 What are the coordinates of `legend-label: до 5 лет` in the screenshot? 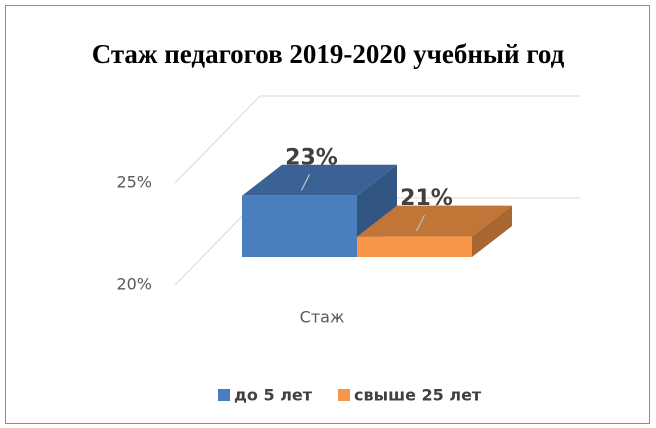 It's located at (273, 395).